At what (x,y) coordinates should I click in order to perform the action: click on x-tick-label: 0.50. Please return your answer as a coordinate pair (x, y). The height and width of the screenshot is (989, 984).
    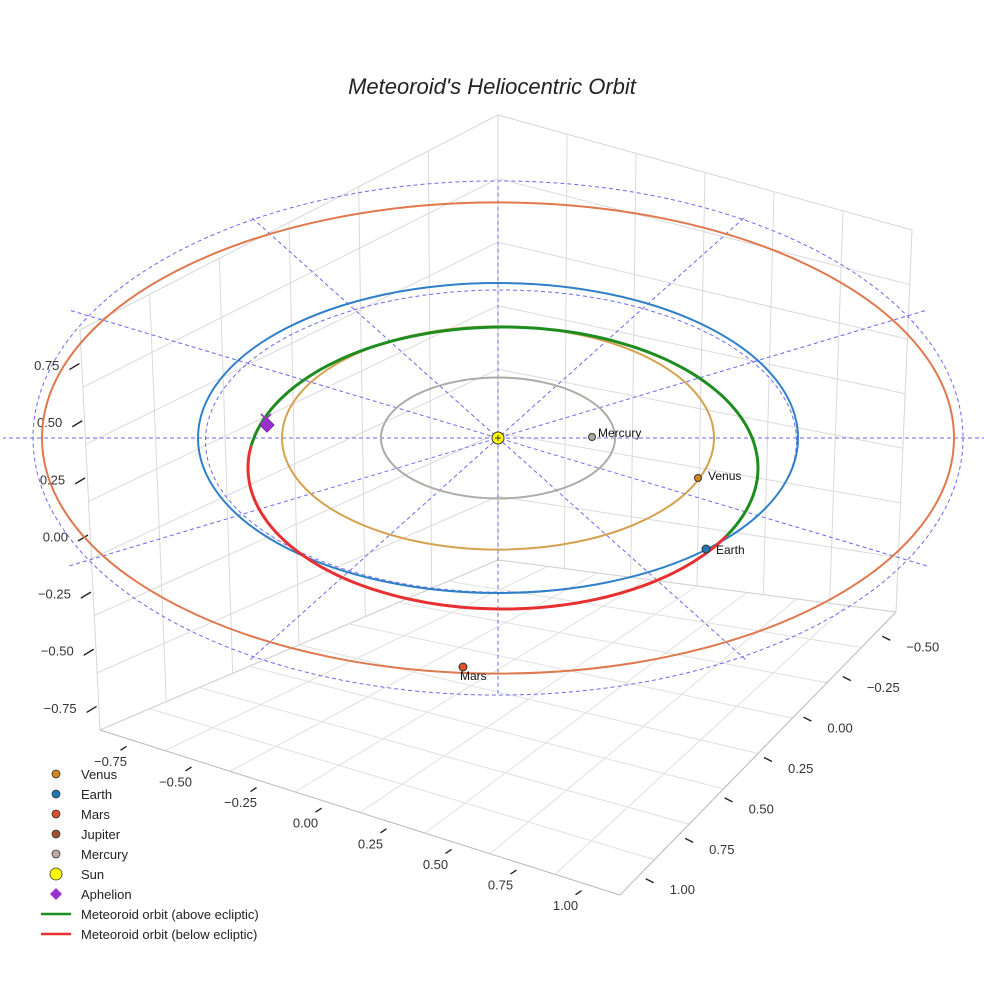
    Looking at the image, I should click on (435, 864).